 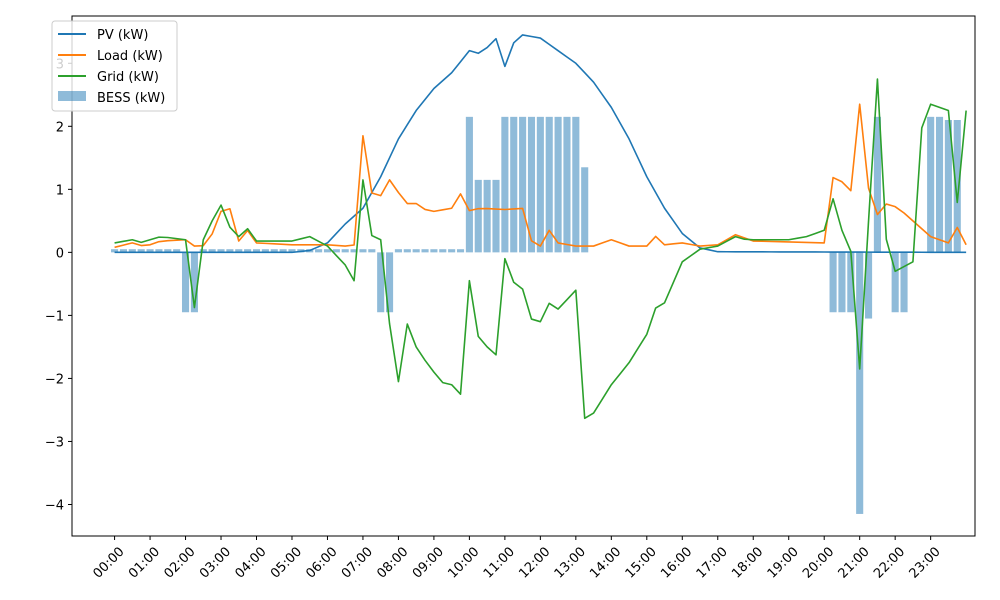 I want to click on x-tick-label: 07:00, so click(x=357, y=562).